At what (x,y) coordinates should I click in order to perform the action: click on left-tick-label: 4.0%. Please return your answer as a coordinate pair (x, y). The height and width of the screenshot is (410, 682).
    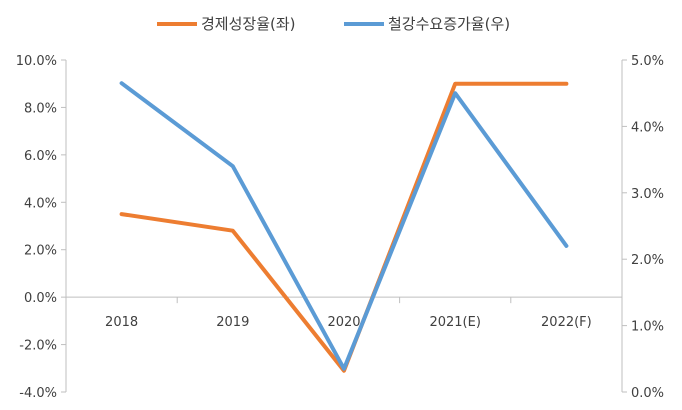
    Looking at the image, I should click on (40, 203).